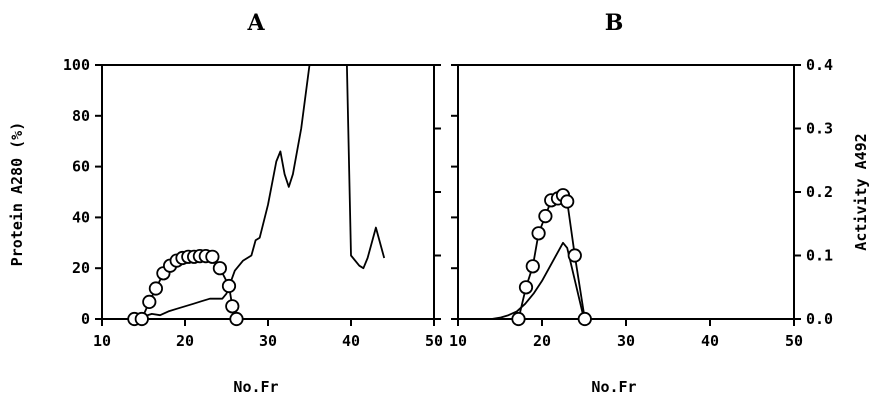 This screenshot has width=882, height=402. I want to click on panel-a-y-tick-label: 100, so click(76, 65).